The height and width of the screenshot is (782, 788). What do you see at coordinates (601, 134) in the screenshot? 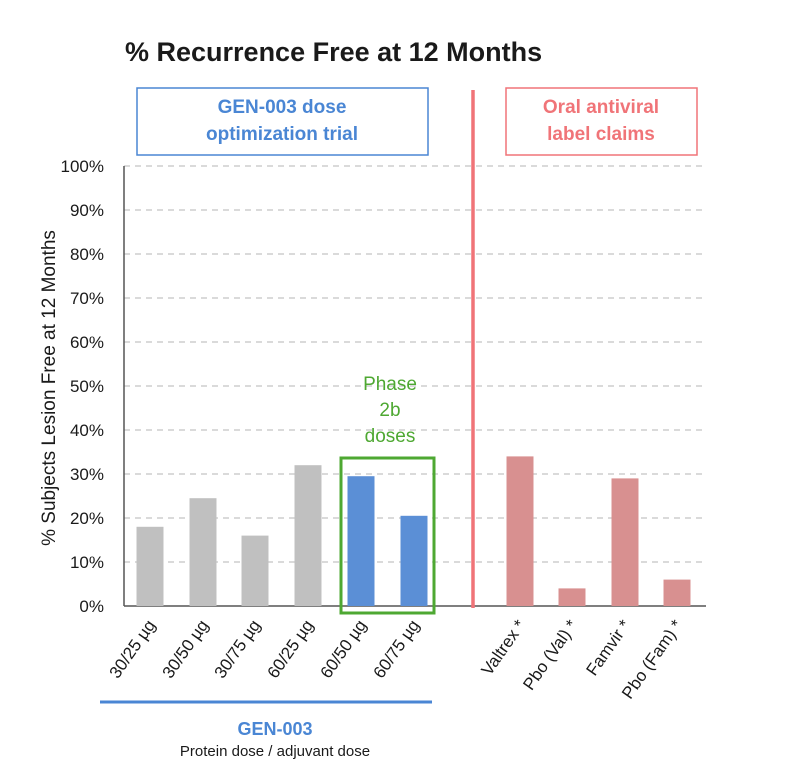
I see `oral-antiviral-header-line-2: label claims` at bounding box center [601, 134].